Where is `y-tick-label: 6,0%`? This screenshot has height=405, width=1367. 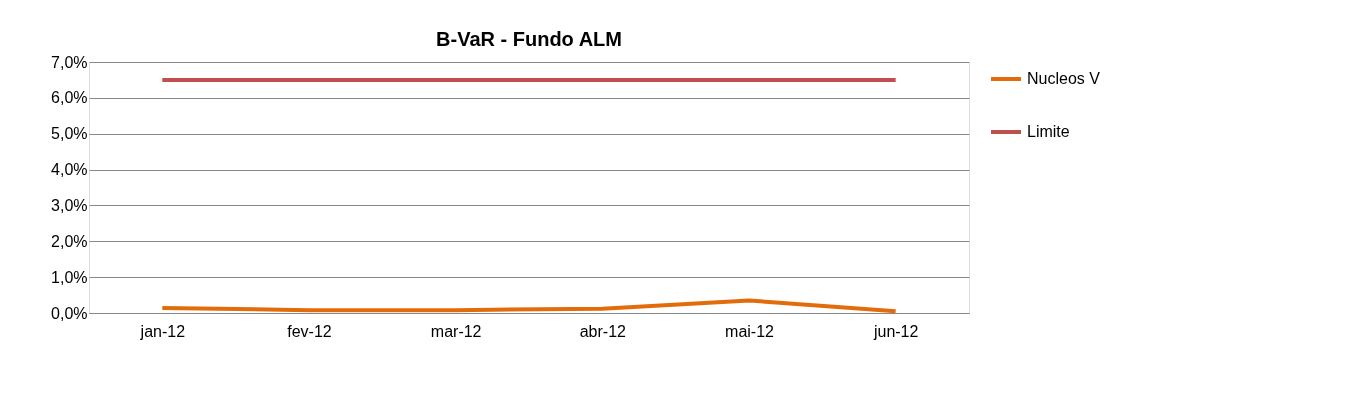
y-tick-label: 6,0% is located at coordinates (69, 98).